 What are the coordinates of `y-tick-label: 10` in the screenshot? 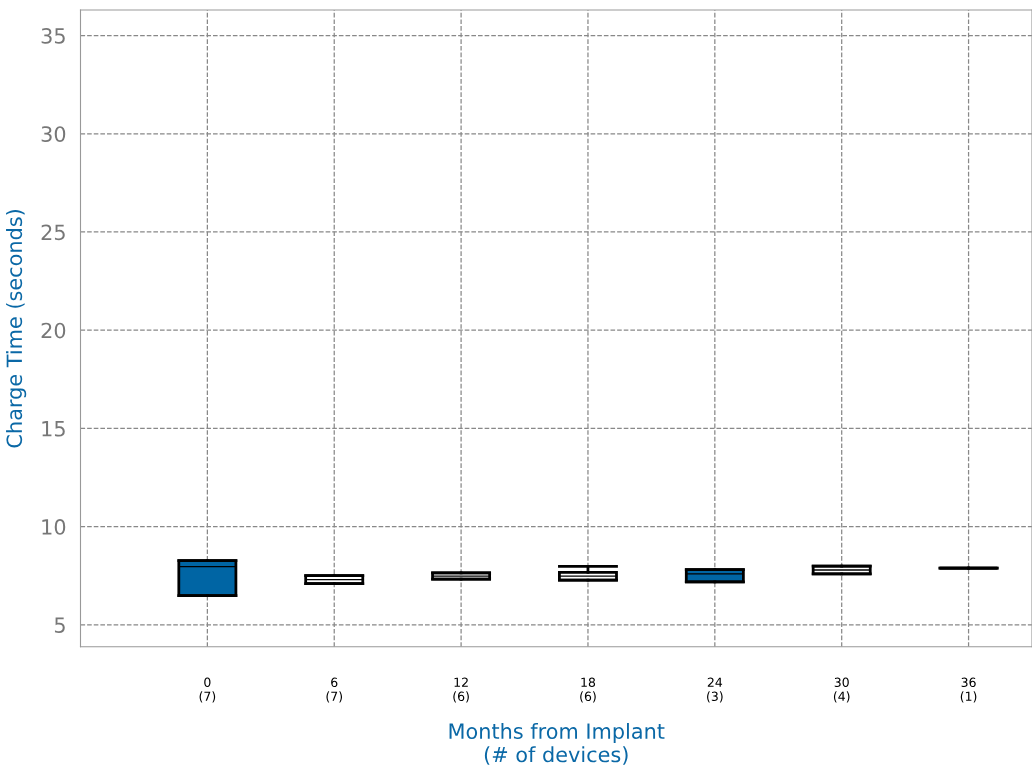 It's located at (54, 527).